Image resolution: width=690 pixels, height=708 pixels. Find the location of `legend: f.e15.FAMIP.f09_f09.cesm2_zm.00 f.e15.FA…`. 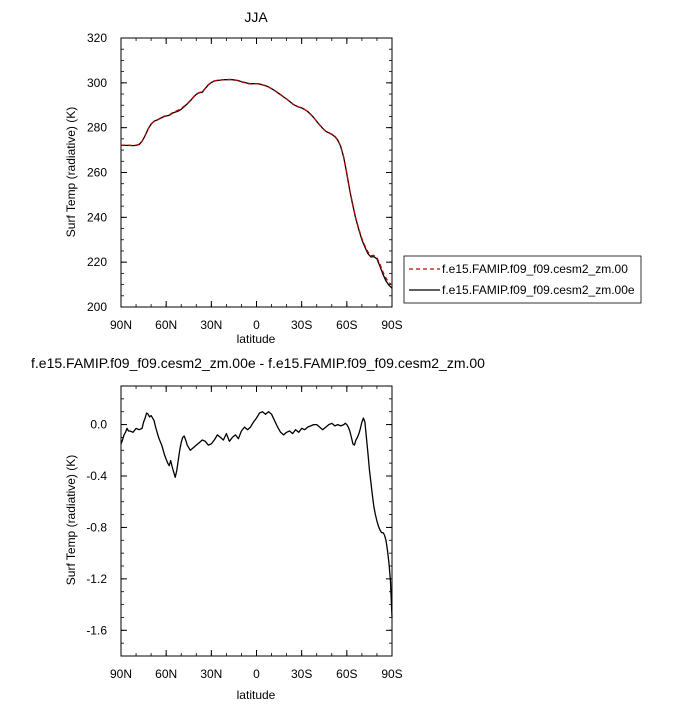

legend: f.e15.FAMIP.f09_f09.cesm2_zm.00 f.e15.FA… is located at coordinates (522, 279).